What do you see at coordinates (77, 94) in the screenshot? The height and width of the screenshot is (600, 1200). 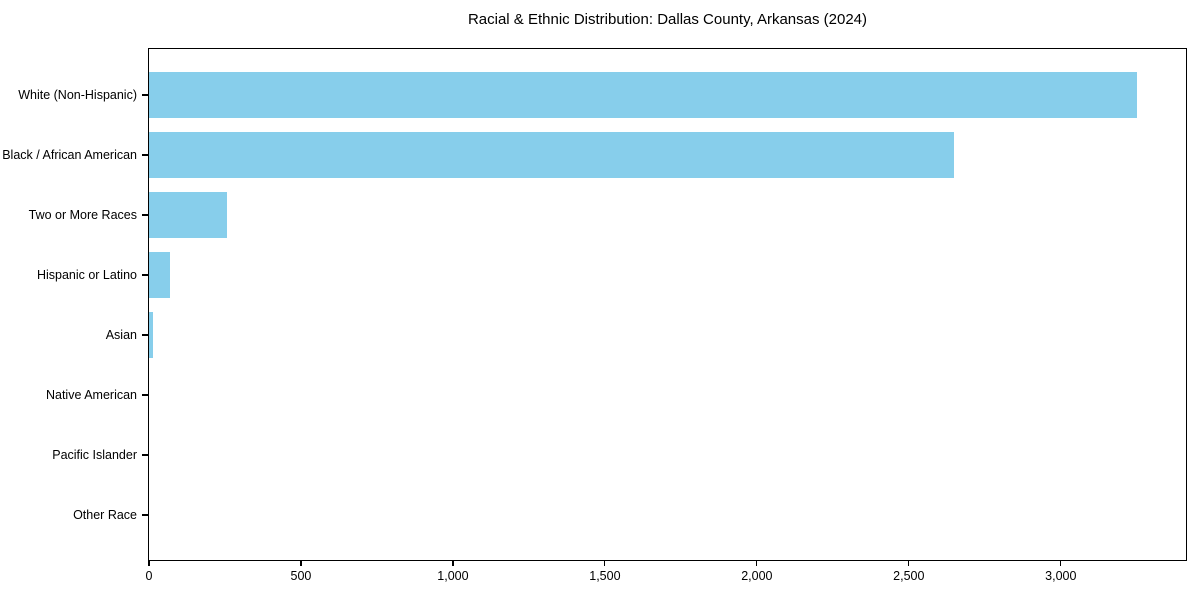 I see `y-tick-label: White (Non-Hispanic)` at bounding box center [77, 94].